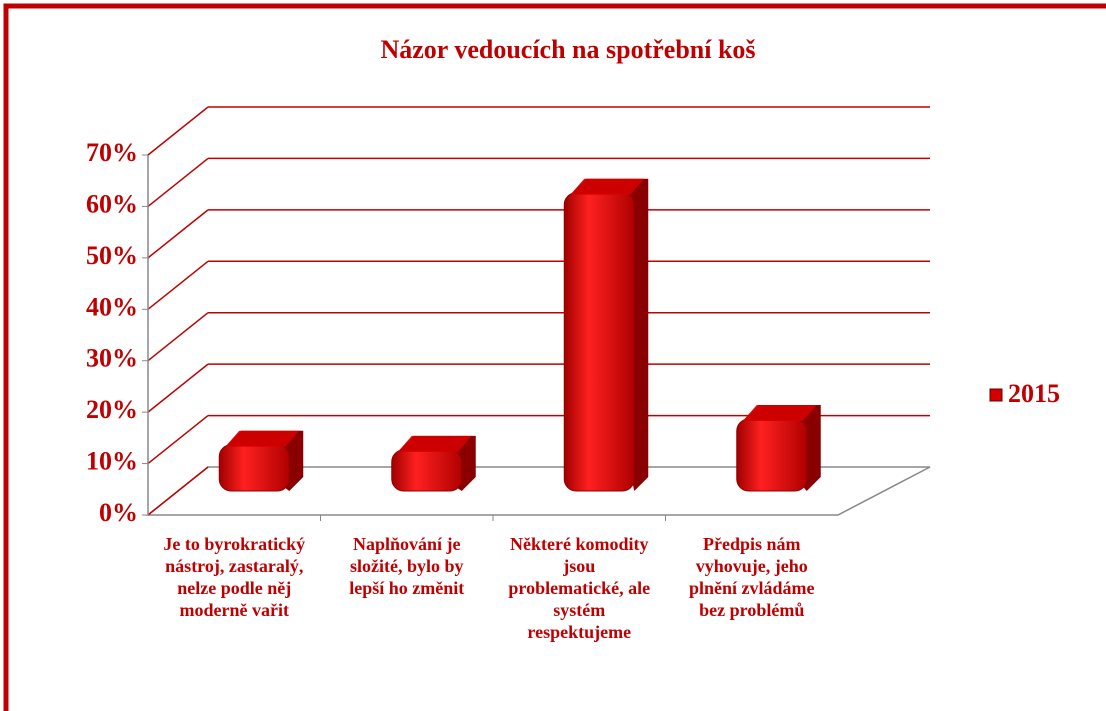 This screenshot has width=1106, height=711. What do you see at coordinates (996, 395) in the screenshot?
I see `legend-swatch` at bounding box center [996, 395].